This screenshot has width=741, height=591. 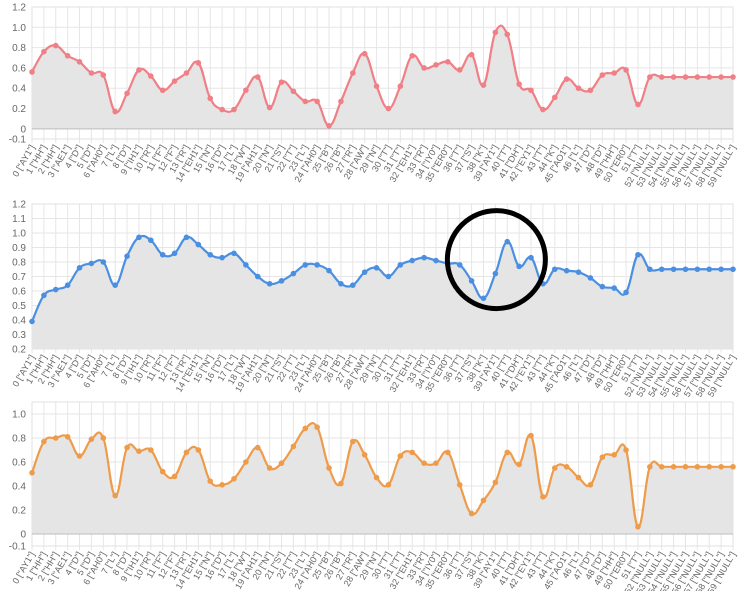 I want to click on y-tick-label: 0.9, so click(x=19, y=248).